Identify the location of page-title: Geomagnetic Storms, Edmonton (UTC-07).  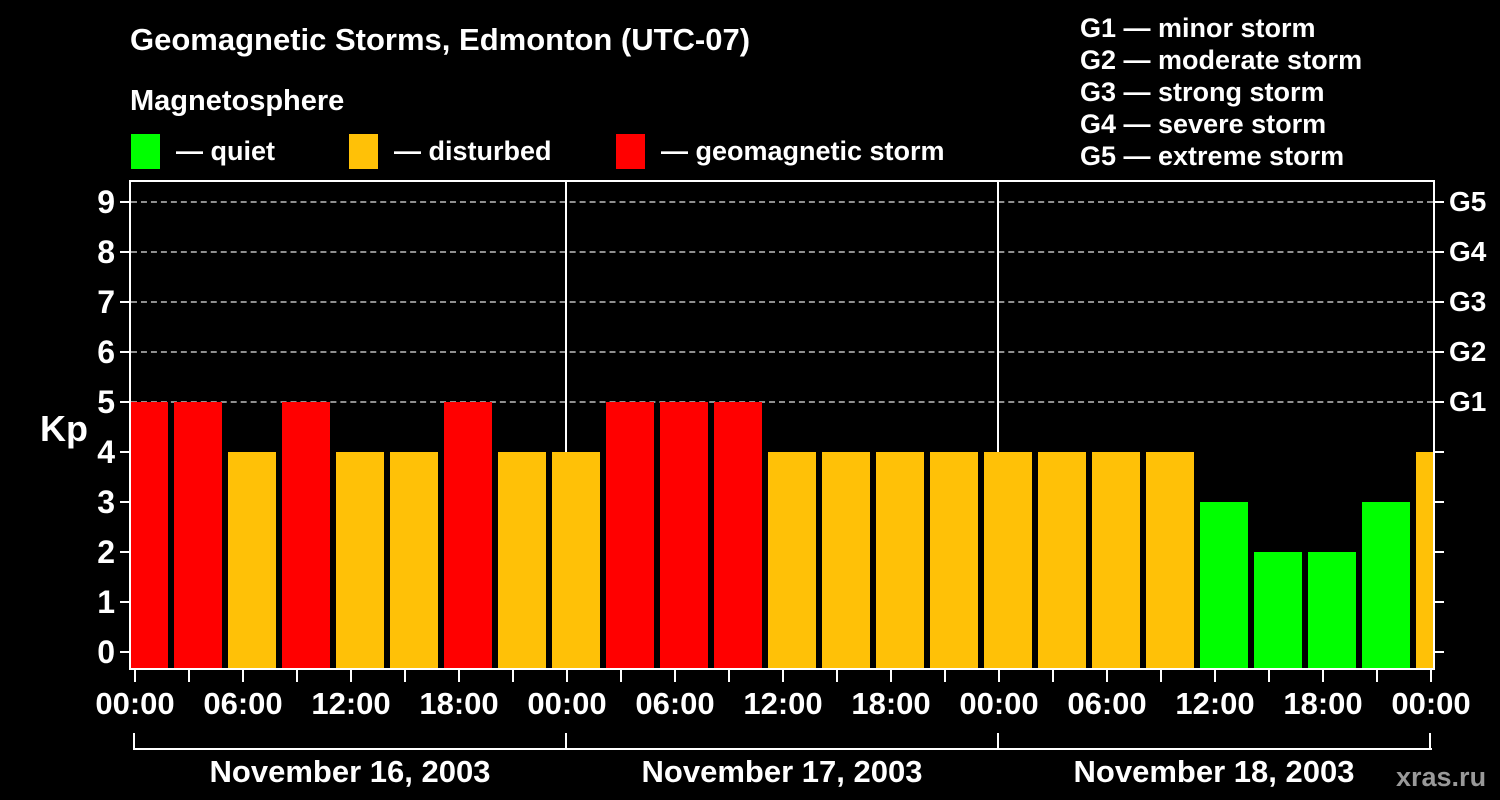
(440, 39).